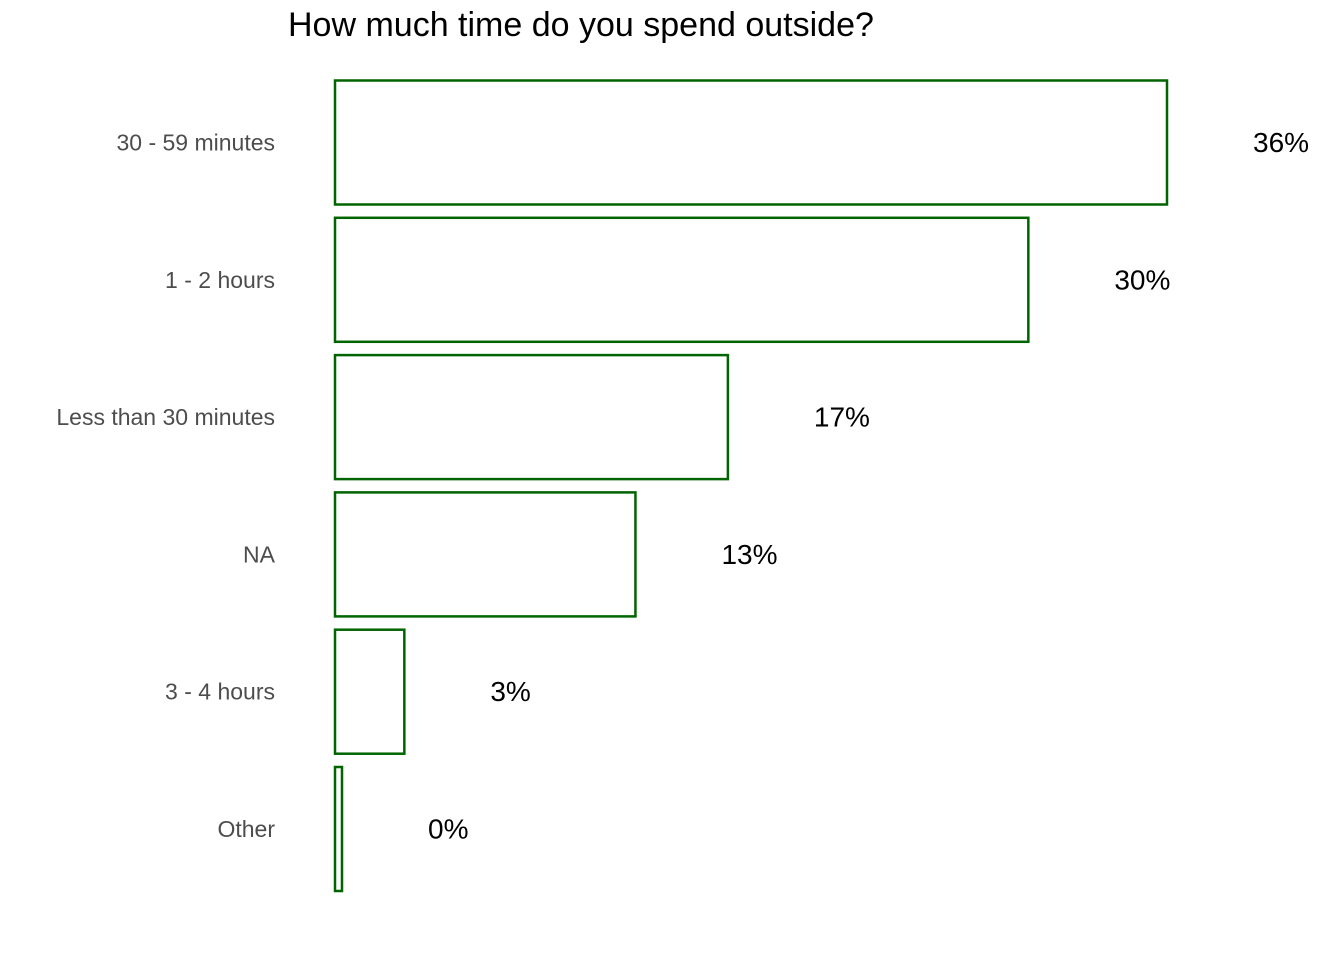 This screenshot has height=960, width=1344. I want to click on category-label-1-2-hours: 1 - 2 hours, so click(220, 280).